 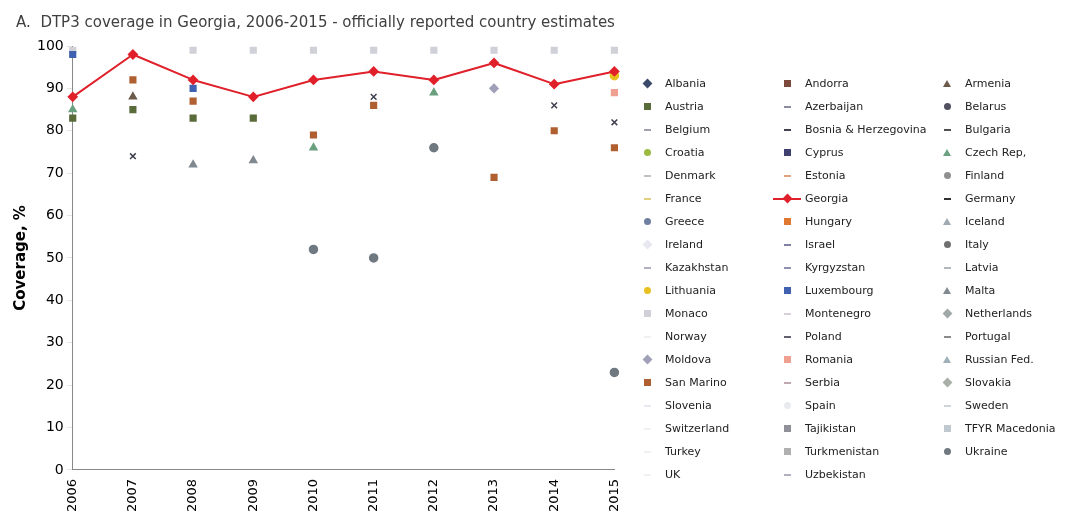 What do you see at coordinates (54, 129) in the screenshot?
I see `y-tick-label: 80` at bounding box center [54, 129].